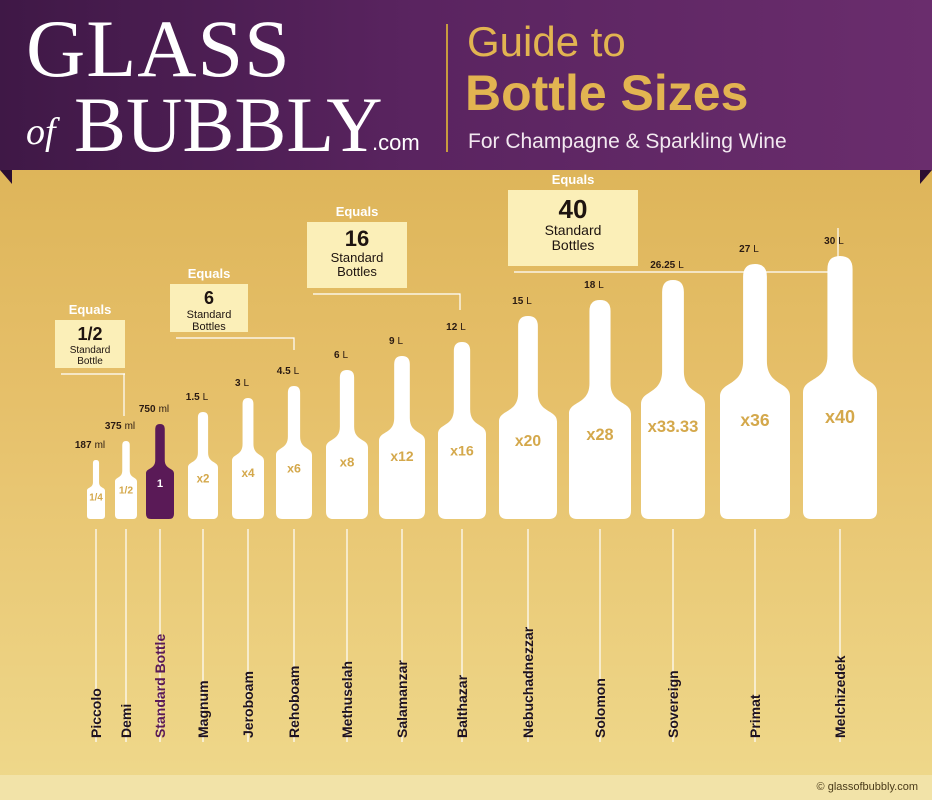  What do you see at coordinates (158, 48) in the screenshot?
I see `brand-glass: GLASS` at bounding box center [158, 48].